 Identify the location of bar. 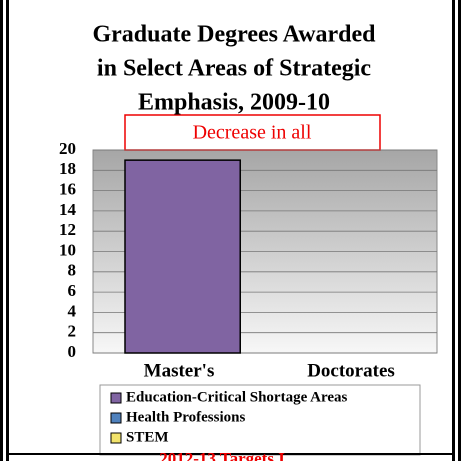
(182, 256).